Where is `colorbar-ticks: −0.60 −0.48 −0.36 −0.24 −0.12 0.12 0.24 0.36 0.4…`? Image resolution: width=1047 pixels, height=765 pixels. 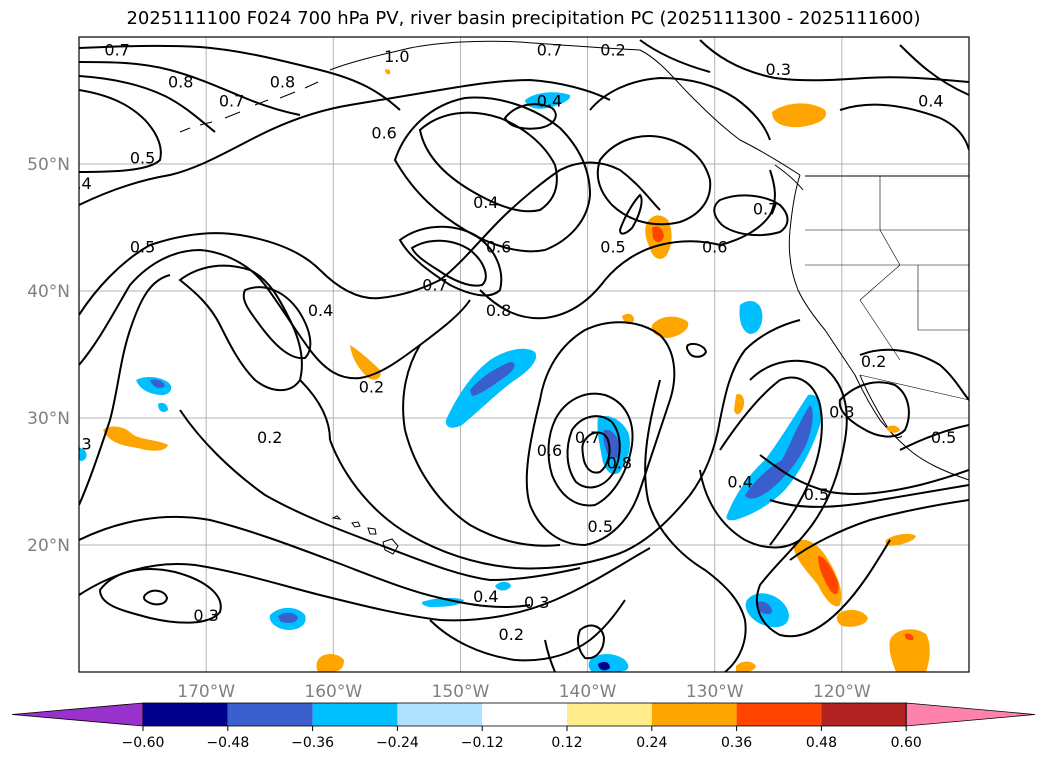
colorbar-ticks: −0.60 −0.48 −0.36 −0.24 −0.12 0.12 0.24 0.36 0.4… is located at coordinates (522, 738).